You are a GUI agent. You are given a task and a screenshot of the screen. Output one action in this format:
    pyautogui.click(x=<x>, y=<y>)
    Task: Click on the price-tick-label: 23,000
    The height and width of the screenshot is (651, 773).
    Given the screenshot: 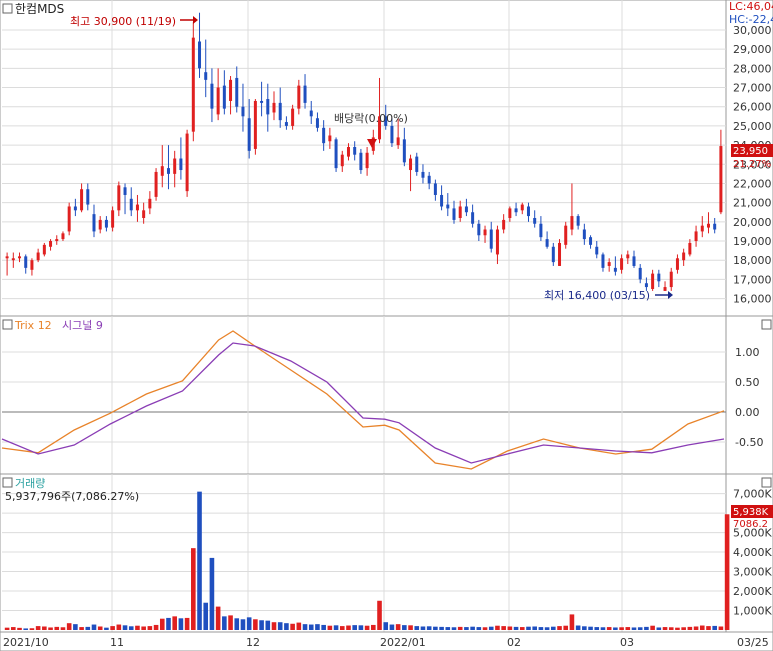 What is the action you would take?
    pyautogui.click(x=752, y=164)
    